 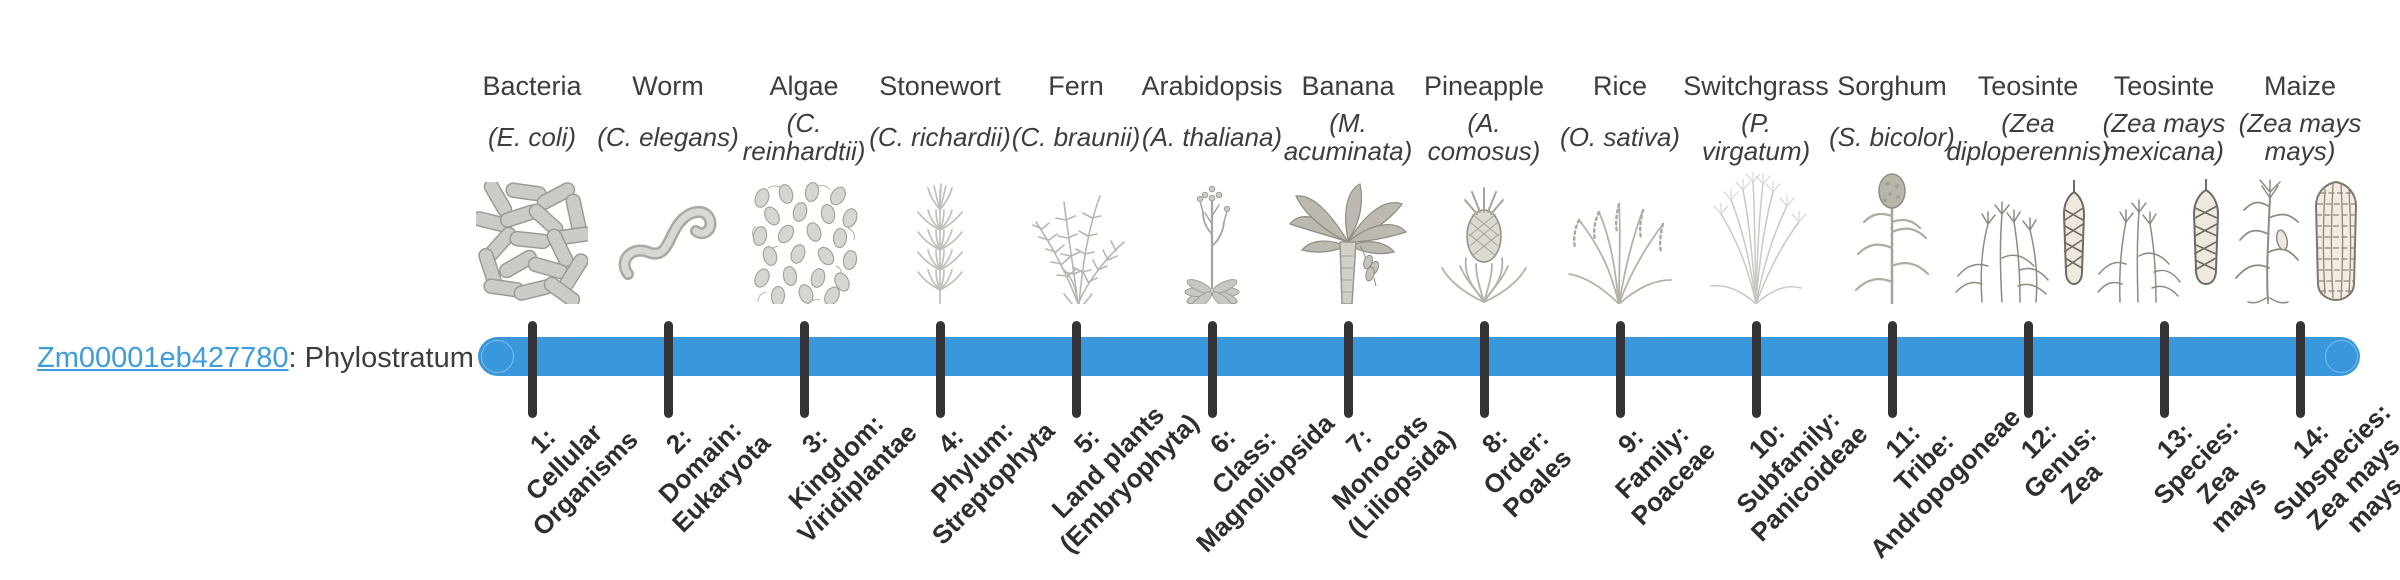 What do you see at coordinates (804, 86) in the screenshot?
I see `organism-common-name: Algae` at bounding box center [804, 86].